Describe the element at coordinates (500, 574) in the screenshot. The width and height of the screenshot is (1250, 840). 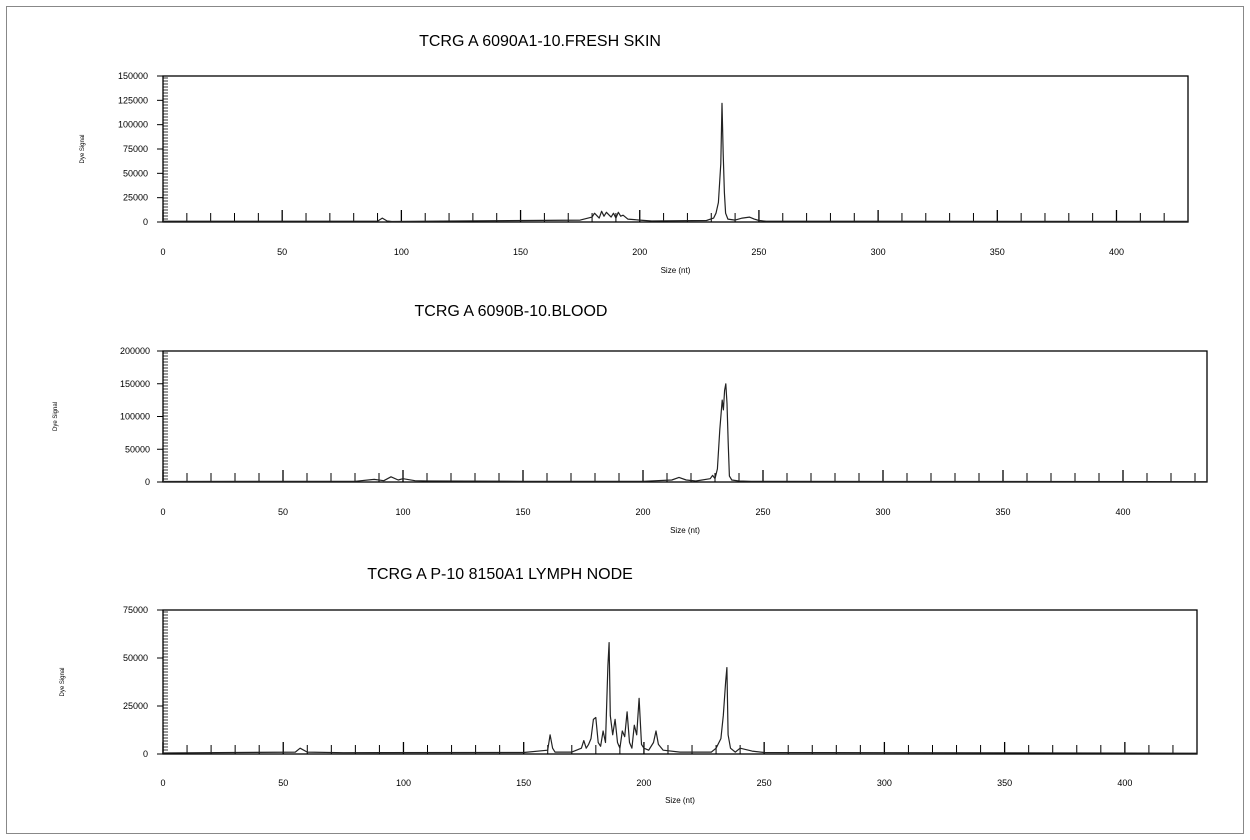
I see `chart-title: TCRG A P-10 8150A1 LYMPH NODE` at that location.